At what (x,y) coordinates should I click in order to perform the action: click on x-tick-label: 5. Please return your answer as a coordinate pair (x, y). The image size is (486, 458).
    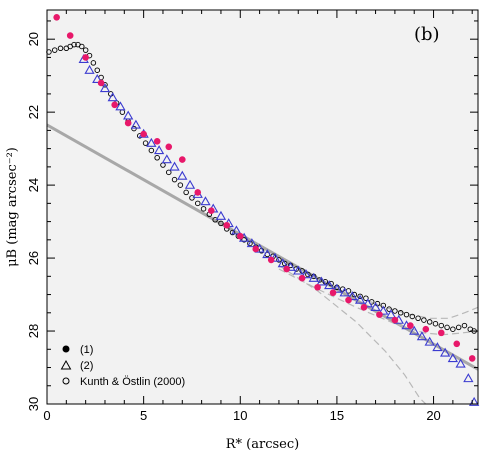
    Looking at the image, I should click on (143, 415).